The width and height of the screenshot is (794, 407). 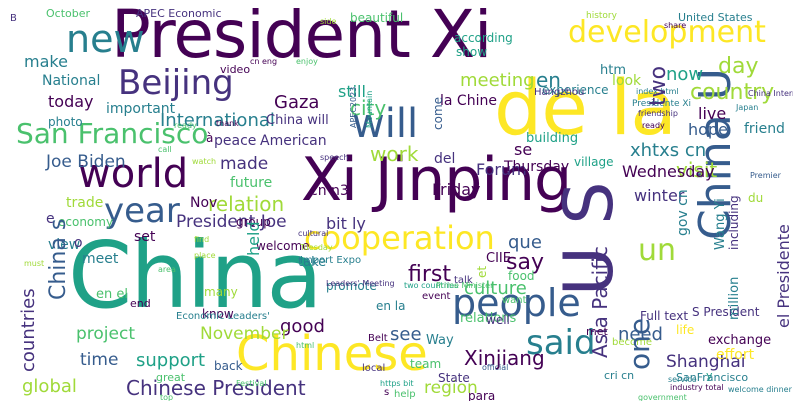 What do you see at coordinates (498, 258) in the screenshot?
I see `word: CIIE` at bounding box center [498, 258].